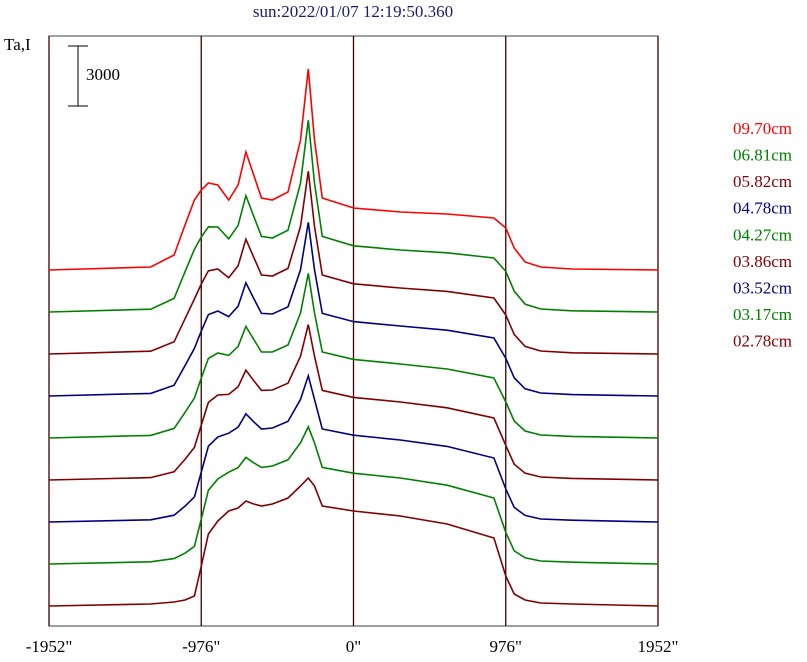  What do you see at coordinates (353, 541) in the screenshot?
I see `series-line` at bounding box center [353, 541].